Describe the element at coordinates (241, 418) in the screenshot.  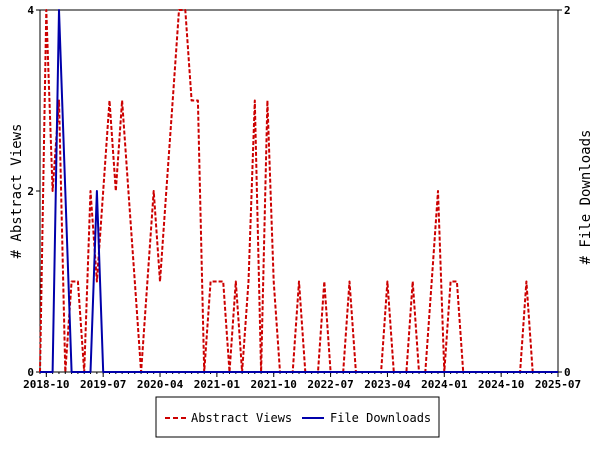
I see `legend-label-abstract-views: Abstract Views` at that location.